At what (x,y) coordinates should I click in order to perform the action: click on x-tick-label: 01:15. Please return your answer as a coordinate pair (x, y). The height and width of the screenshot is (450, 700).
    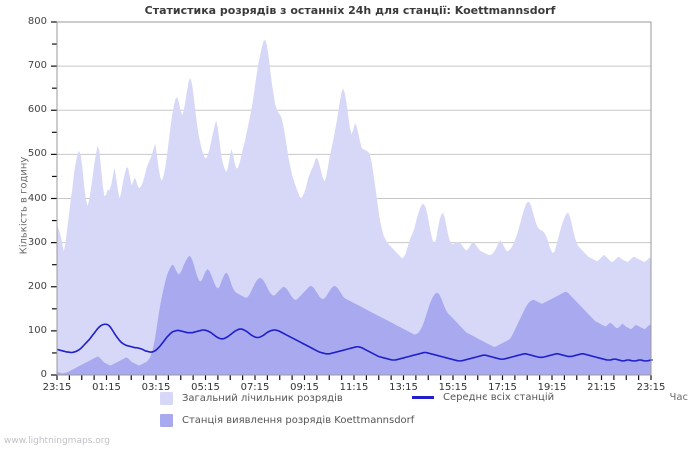
    Looking at the image, I should click on (106, 387).